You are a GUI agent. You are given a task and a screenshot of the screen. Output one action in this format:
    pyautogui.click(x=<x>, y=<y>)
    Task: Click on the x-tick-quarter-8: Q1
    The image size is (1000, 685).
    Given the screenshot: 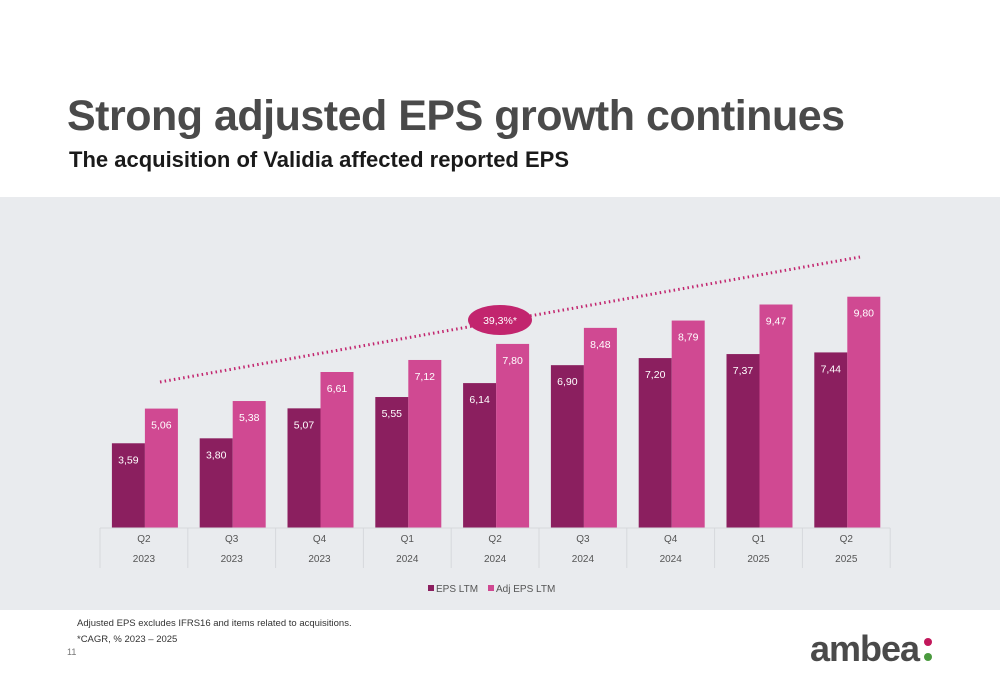 What is the action you would take?
    pyautogui.click(x=759, y=539)
    